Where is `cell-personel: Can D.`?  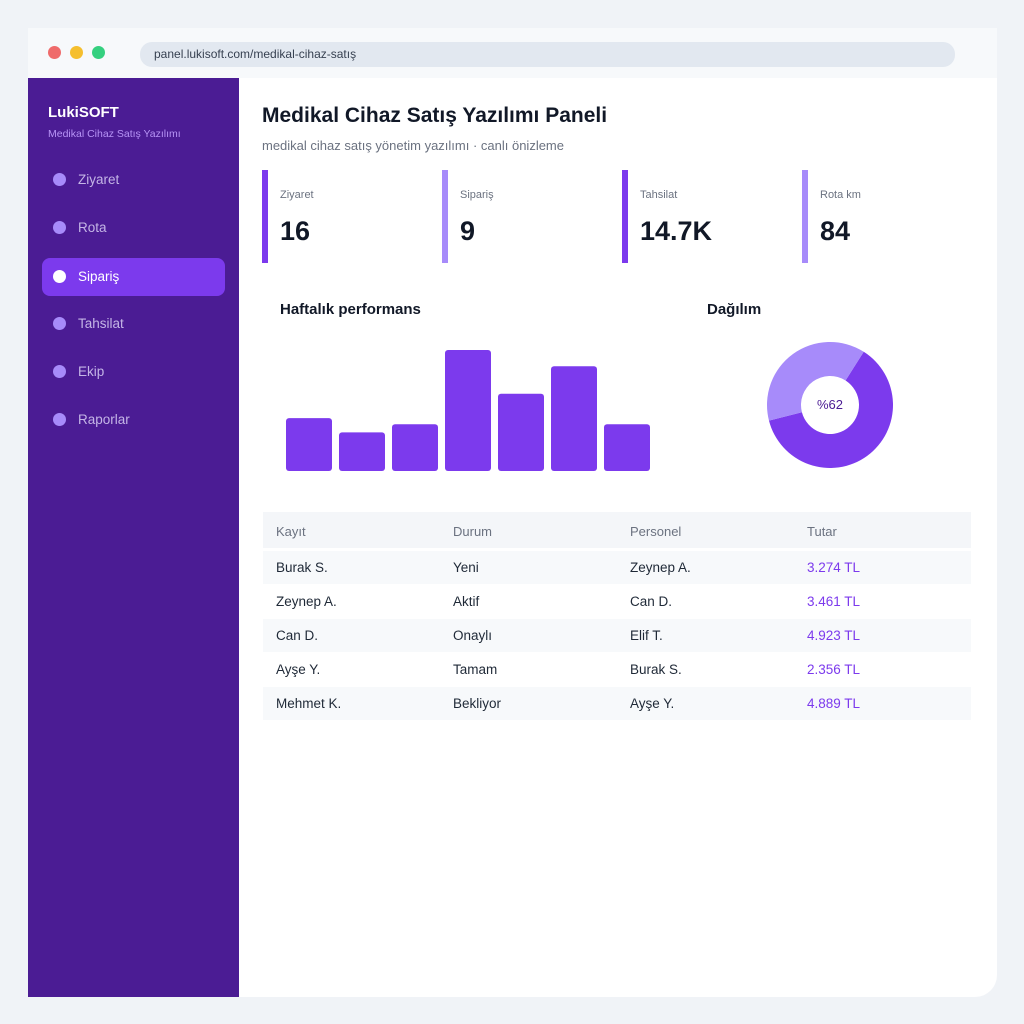
cell-personel: Can D. is located at coordinates (651, 601).